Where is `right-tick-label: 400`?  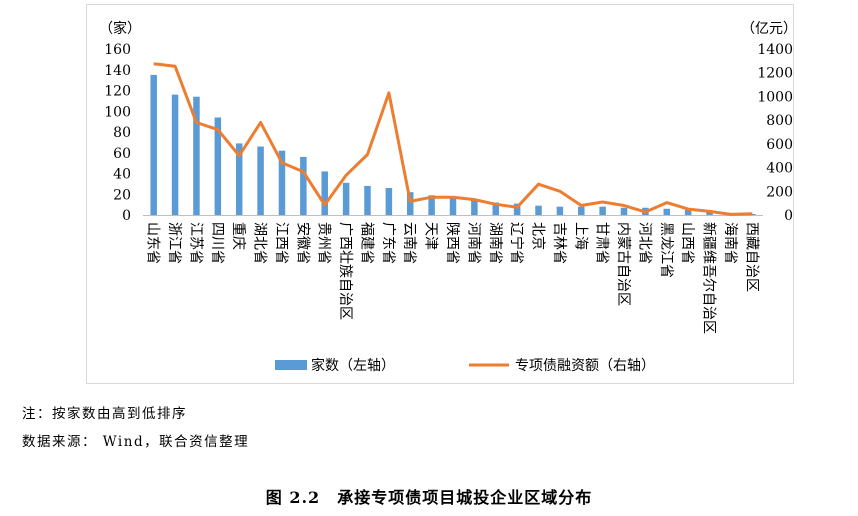 right-tick-label: 400 is located at coordinates (779, 169).